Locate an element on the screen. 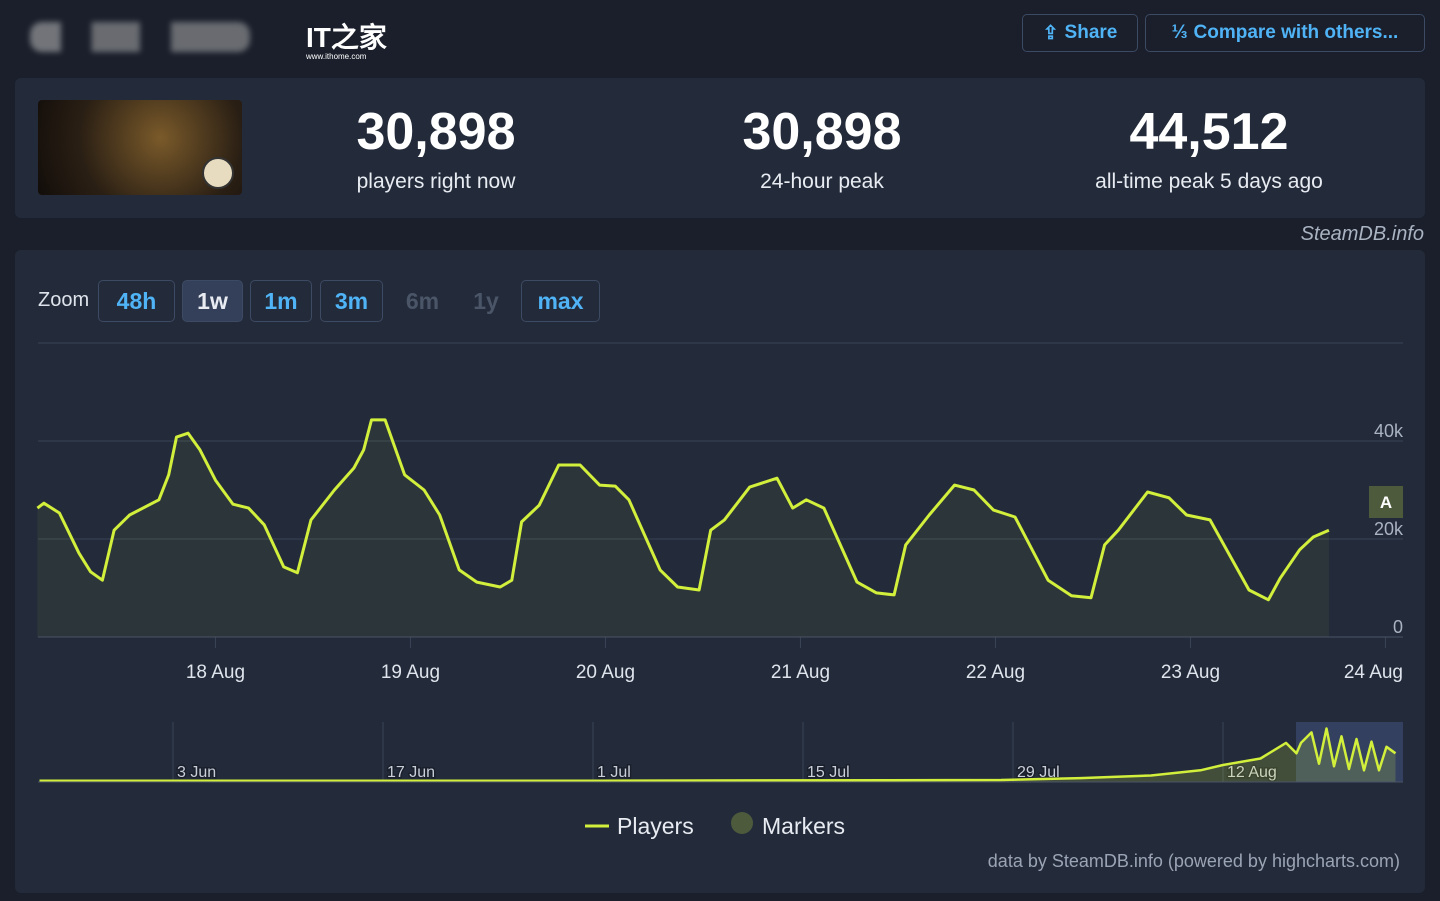 Image resolution: width=1440 pixels, height=901 pixels. share-label: Share is located at coordinates (1091, 32).